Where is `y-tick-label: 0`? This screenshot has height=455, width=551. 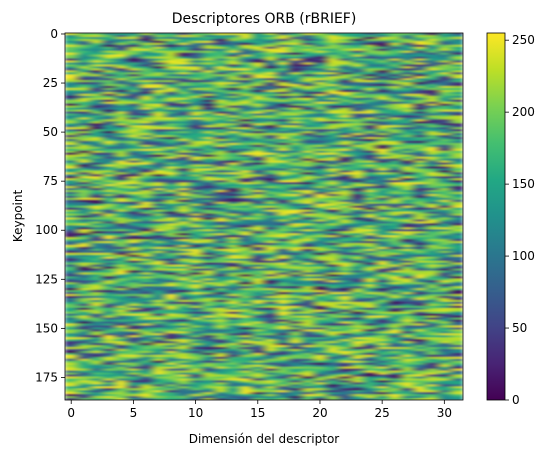
y-tick-label: 0 is located at coordinates (54, 34).